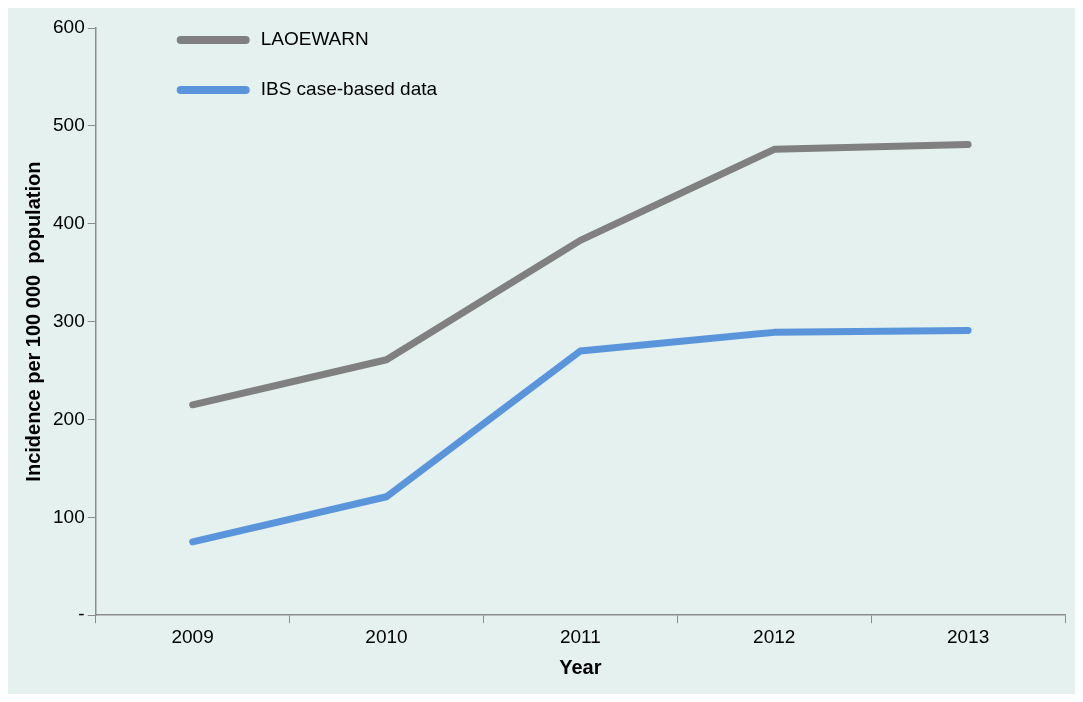 The width and height of the screenshot is (1083, 702). Describe the element at coordinates (192, 636) in the screenshot. I see `x-tick-label: 2009` at that location.